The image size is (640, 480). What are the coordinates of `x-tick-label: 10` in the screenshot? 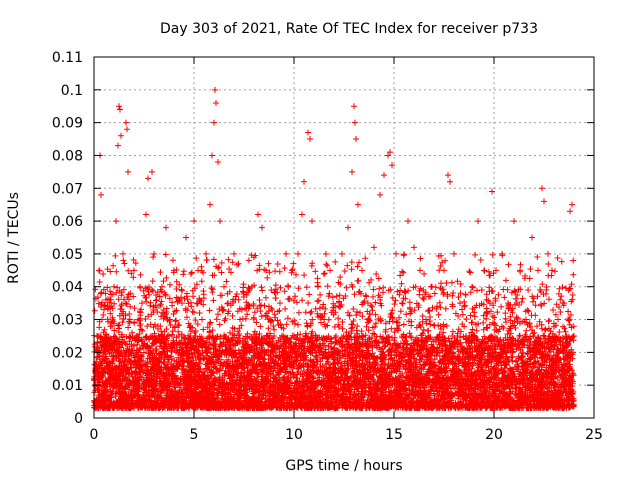 It's located at (294, 435).